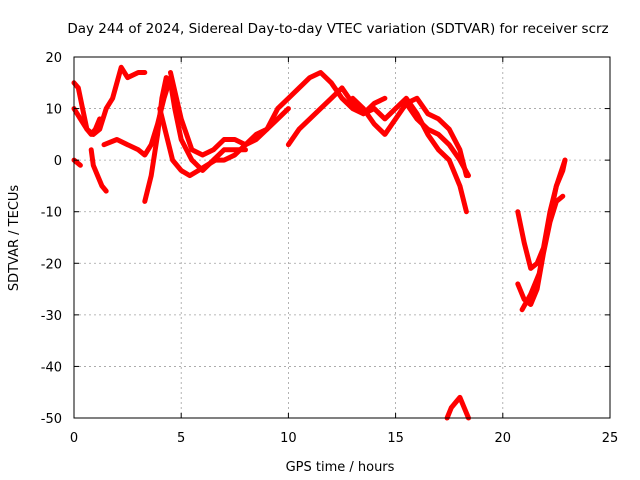 This screenshot has height=480, width=640. I want to click on y-tick-label: 20, so click(53, 58).